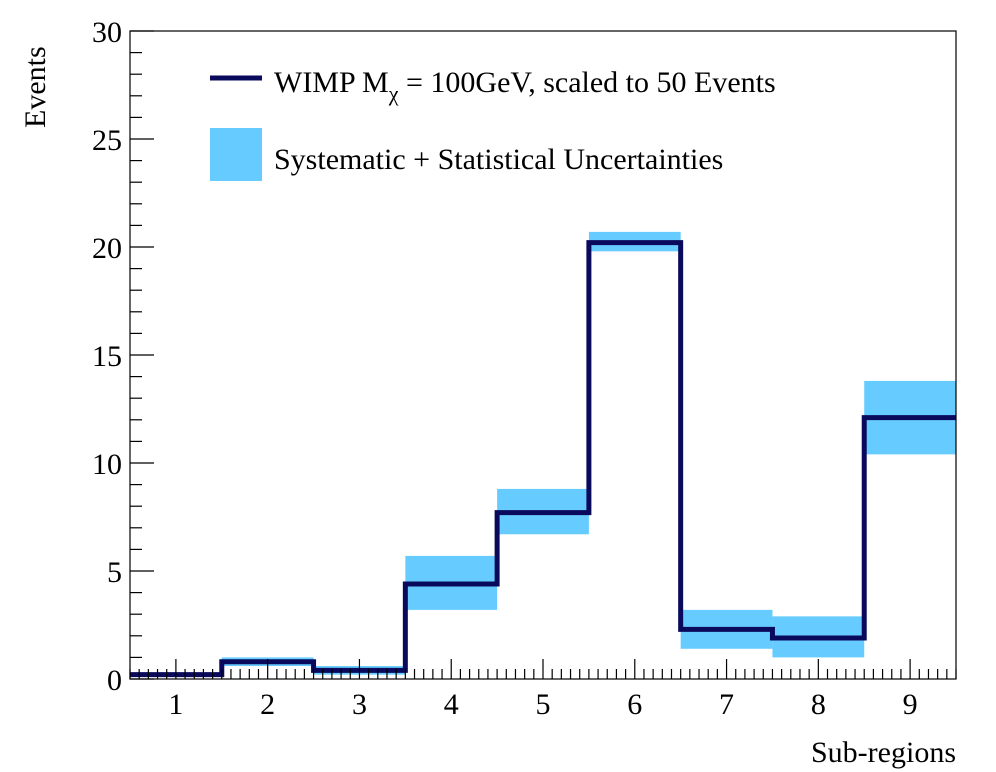  What do you see at coordinates (114, 680) in the screenshot?
I see `y-tick-label: 0` at bounding box center [114, 680].